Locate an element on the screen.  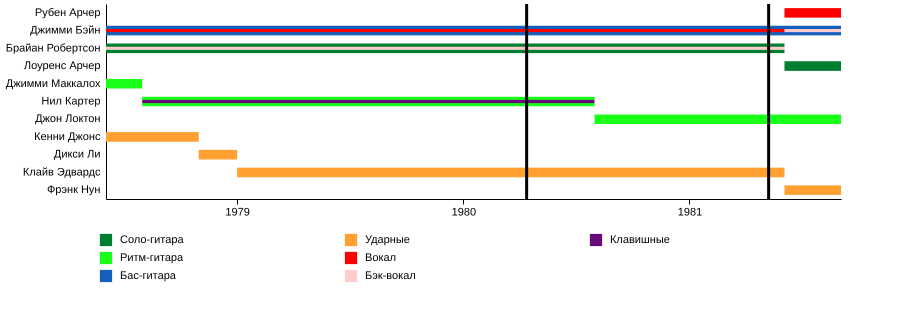
y-tick-label: Лоуренс Арчер is located at coordinates (62, 66).